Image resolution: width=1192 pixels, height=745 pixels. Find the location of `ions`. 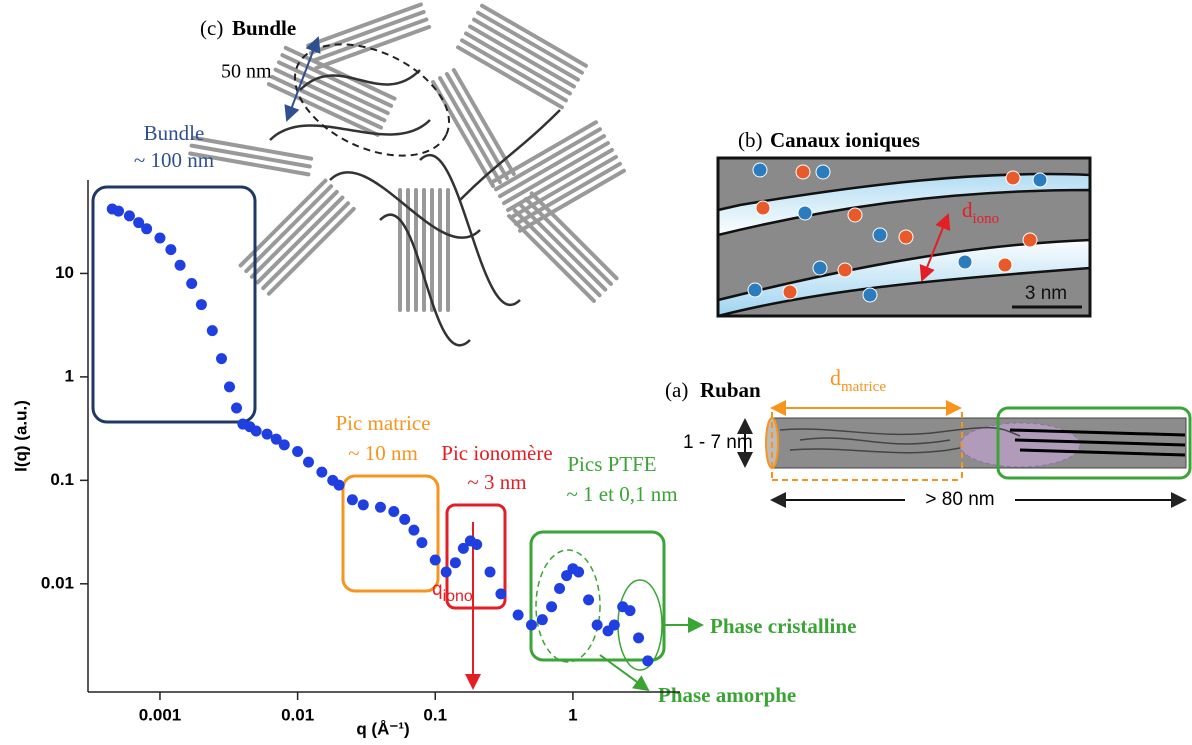

ions is located at coordinates (897, 232).